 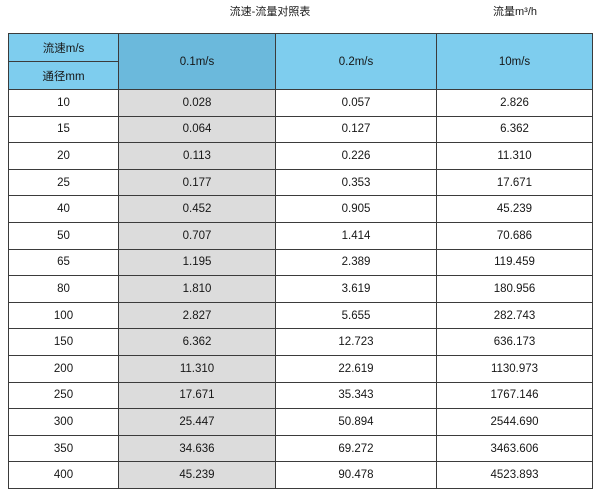 I want to click on cell-v02: 1.414, so click(x=356, y=235).